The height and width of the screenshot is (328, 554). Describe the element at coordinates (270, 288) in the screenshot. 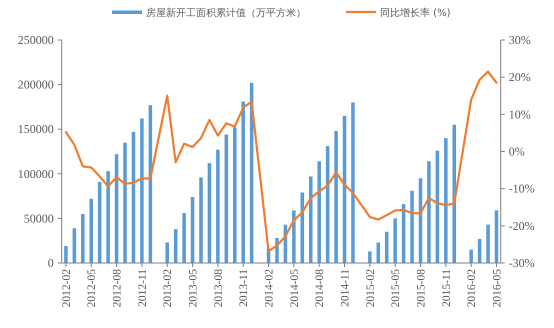

I see `x-tick-label: 2014-02` at that location.